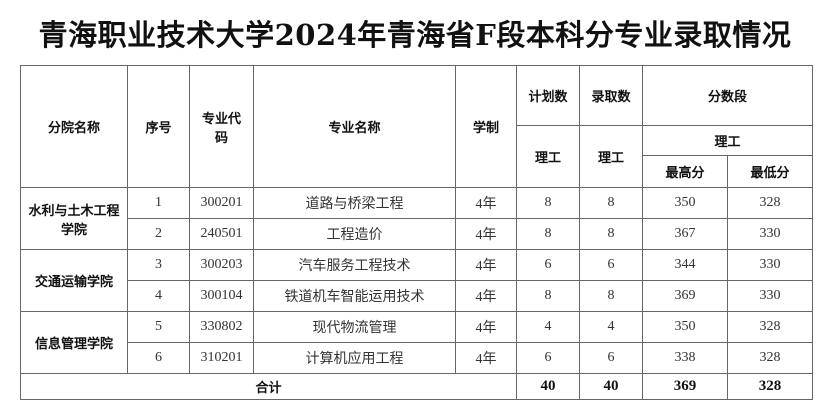 Image resolution: width=830 pixels, height=419 pixels. Describe the element at coordinates (611, 327) in the screenshot. I see `cell-admit: 4` at that location.